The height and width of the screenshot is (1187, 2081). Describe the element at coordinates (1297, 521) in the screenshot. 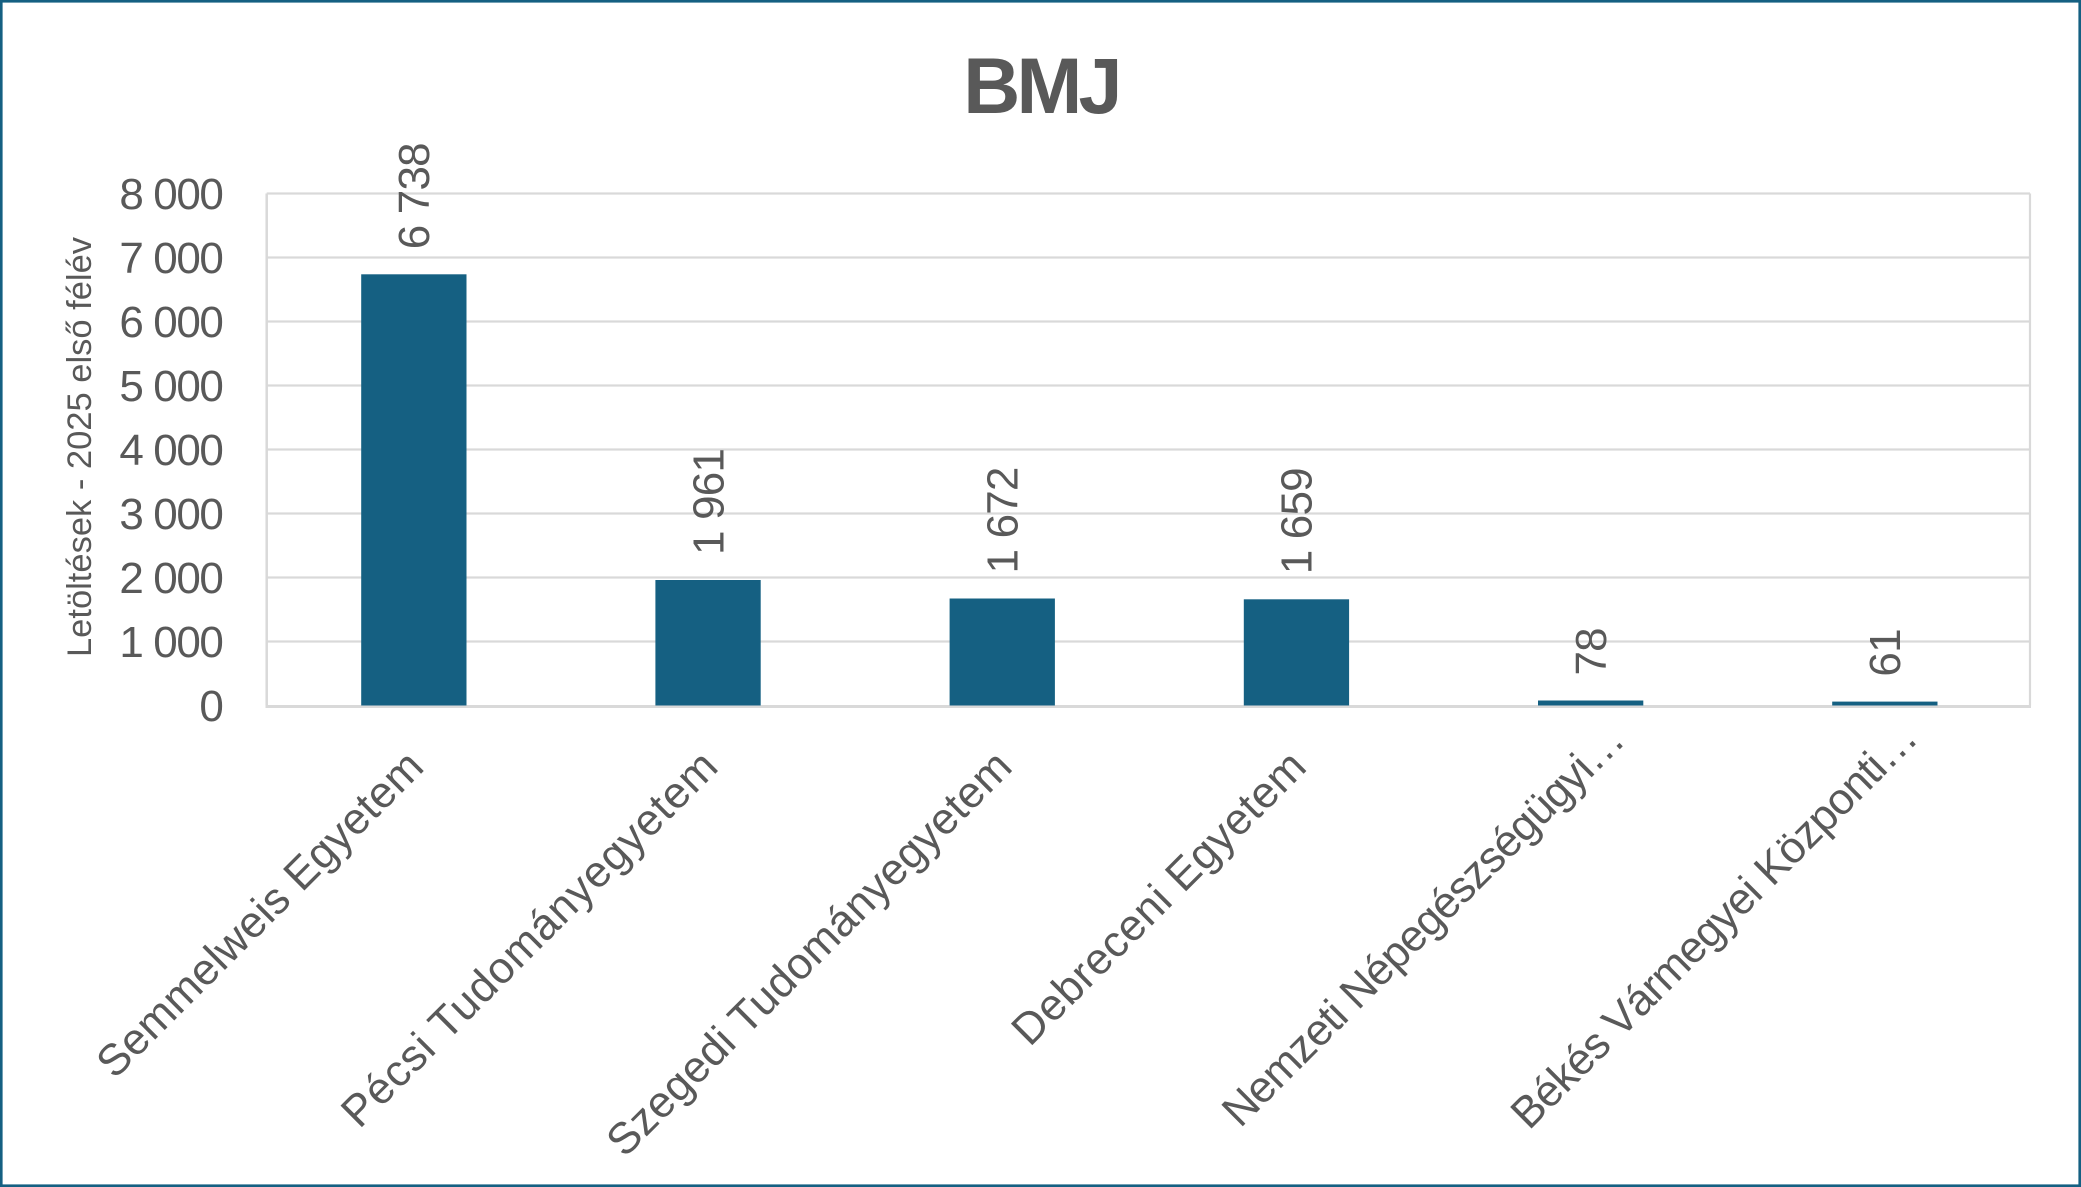

I see `svg-text: 1 659` at that location.